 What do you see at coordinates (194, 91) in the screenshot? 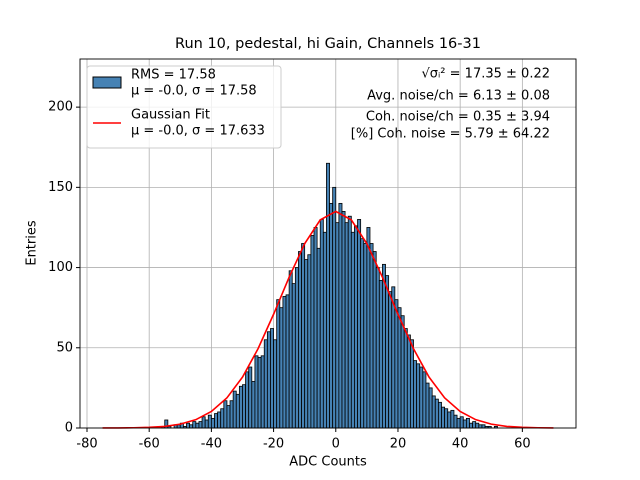
I see `legend-label: μ = -0.0, σ = 17.58` at bounding box center [194, 91].